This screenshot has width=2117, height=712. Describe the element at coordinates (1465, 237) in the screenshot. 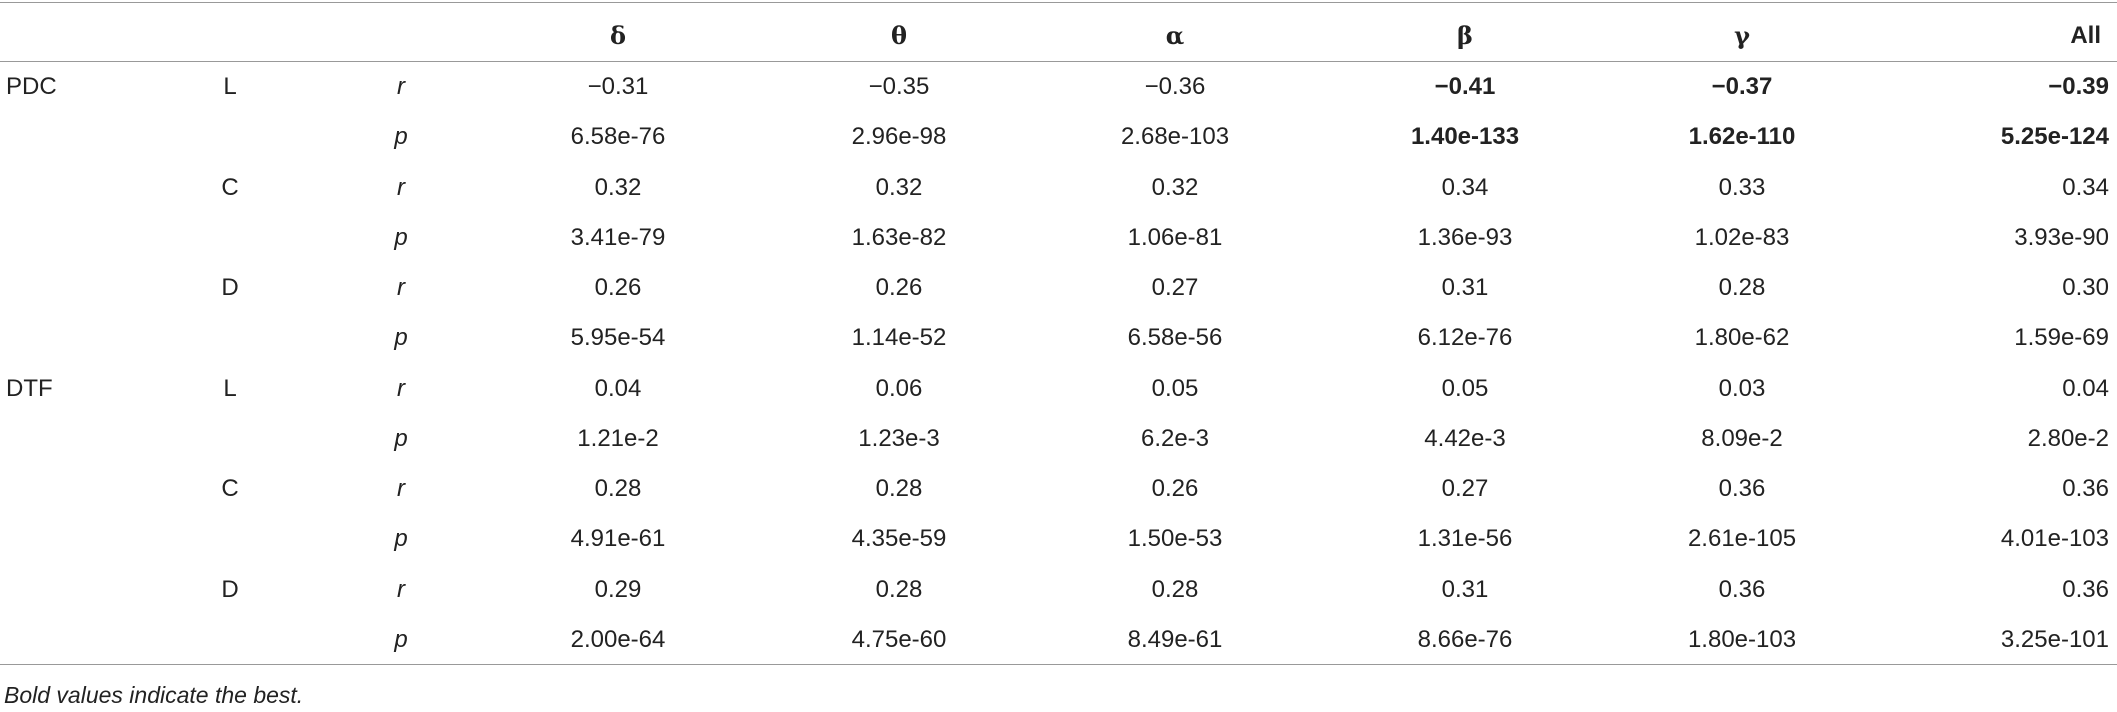

I see `value-cell: 1.36e-93` at that location.